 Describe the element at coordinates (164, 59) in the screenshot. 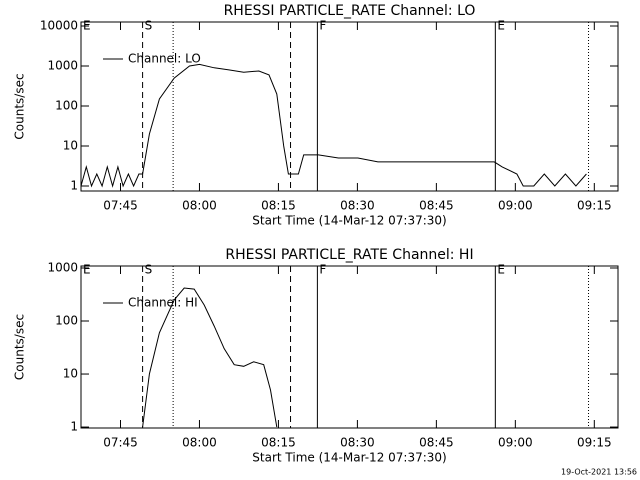

I see `legend-label: Channel: LO` at that location.